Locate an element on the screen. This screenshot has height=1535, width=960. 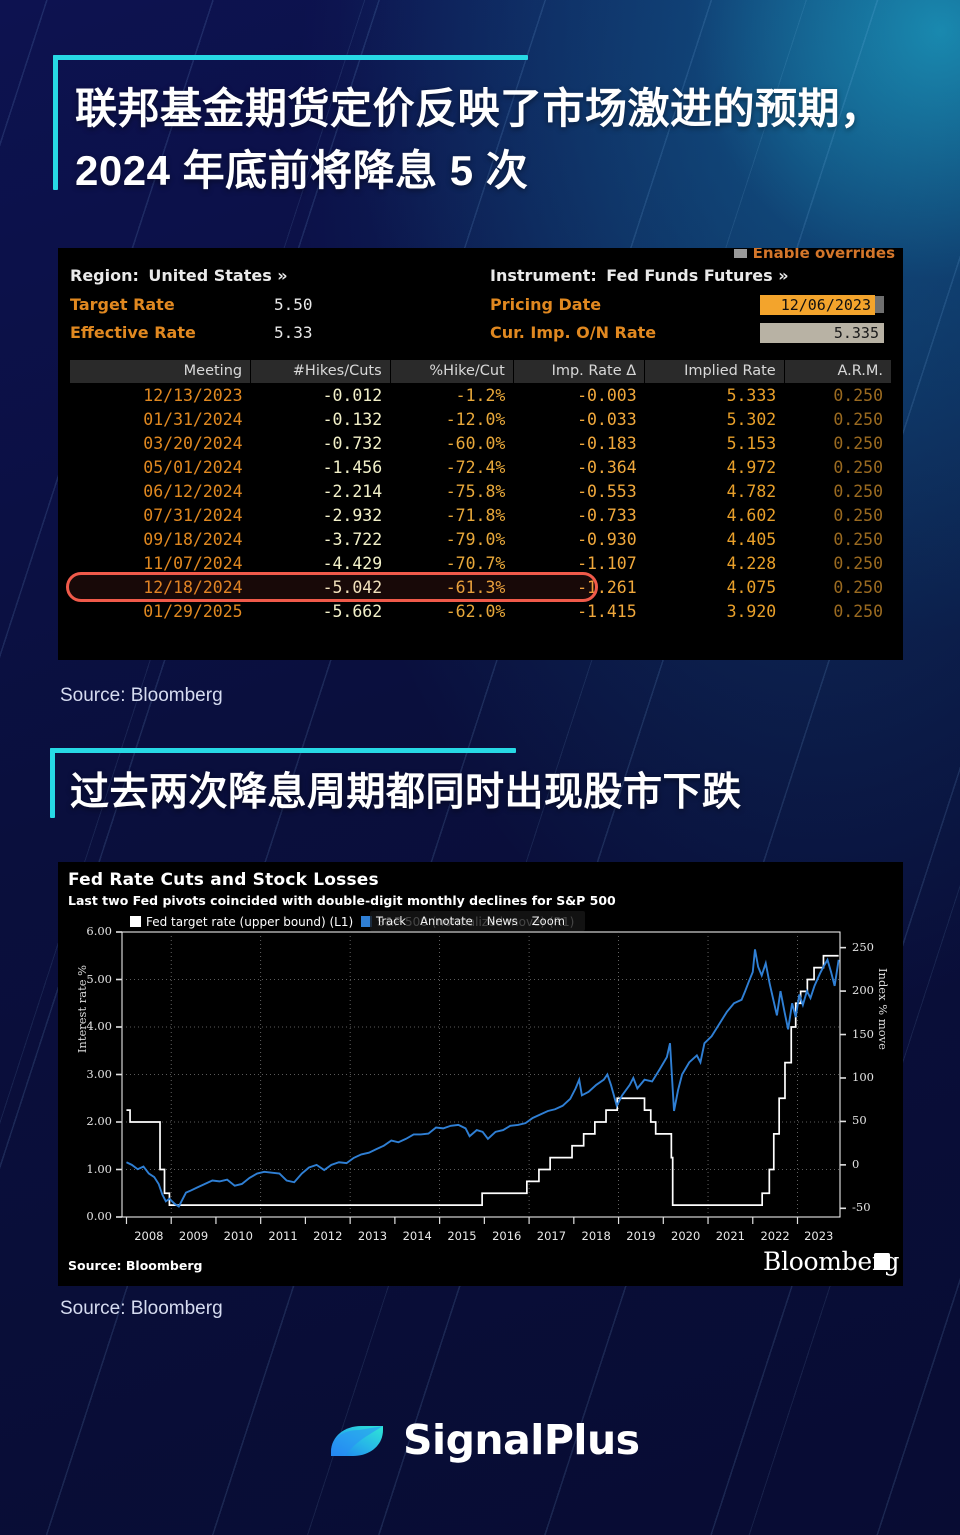
x-axis-tick: 2014 is located at coordinates (417, 1236).